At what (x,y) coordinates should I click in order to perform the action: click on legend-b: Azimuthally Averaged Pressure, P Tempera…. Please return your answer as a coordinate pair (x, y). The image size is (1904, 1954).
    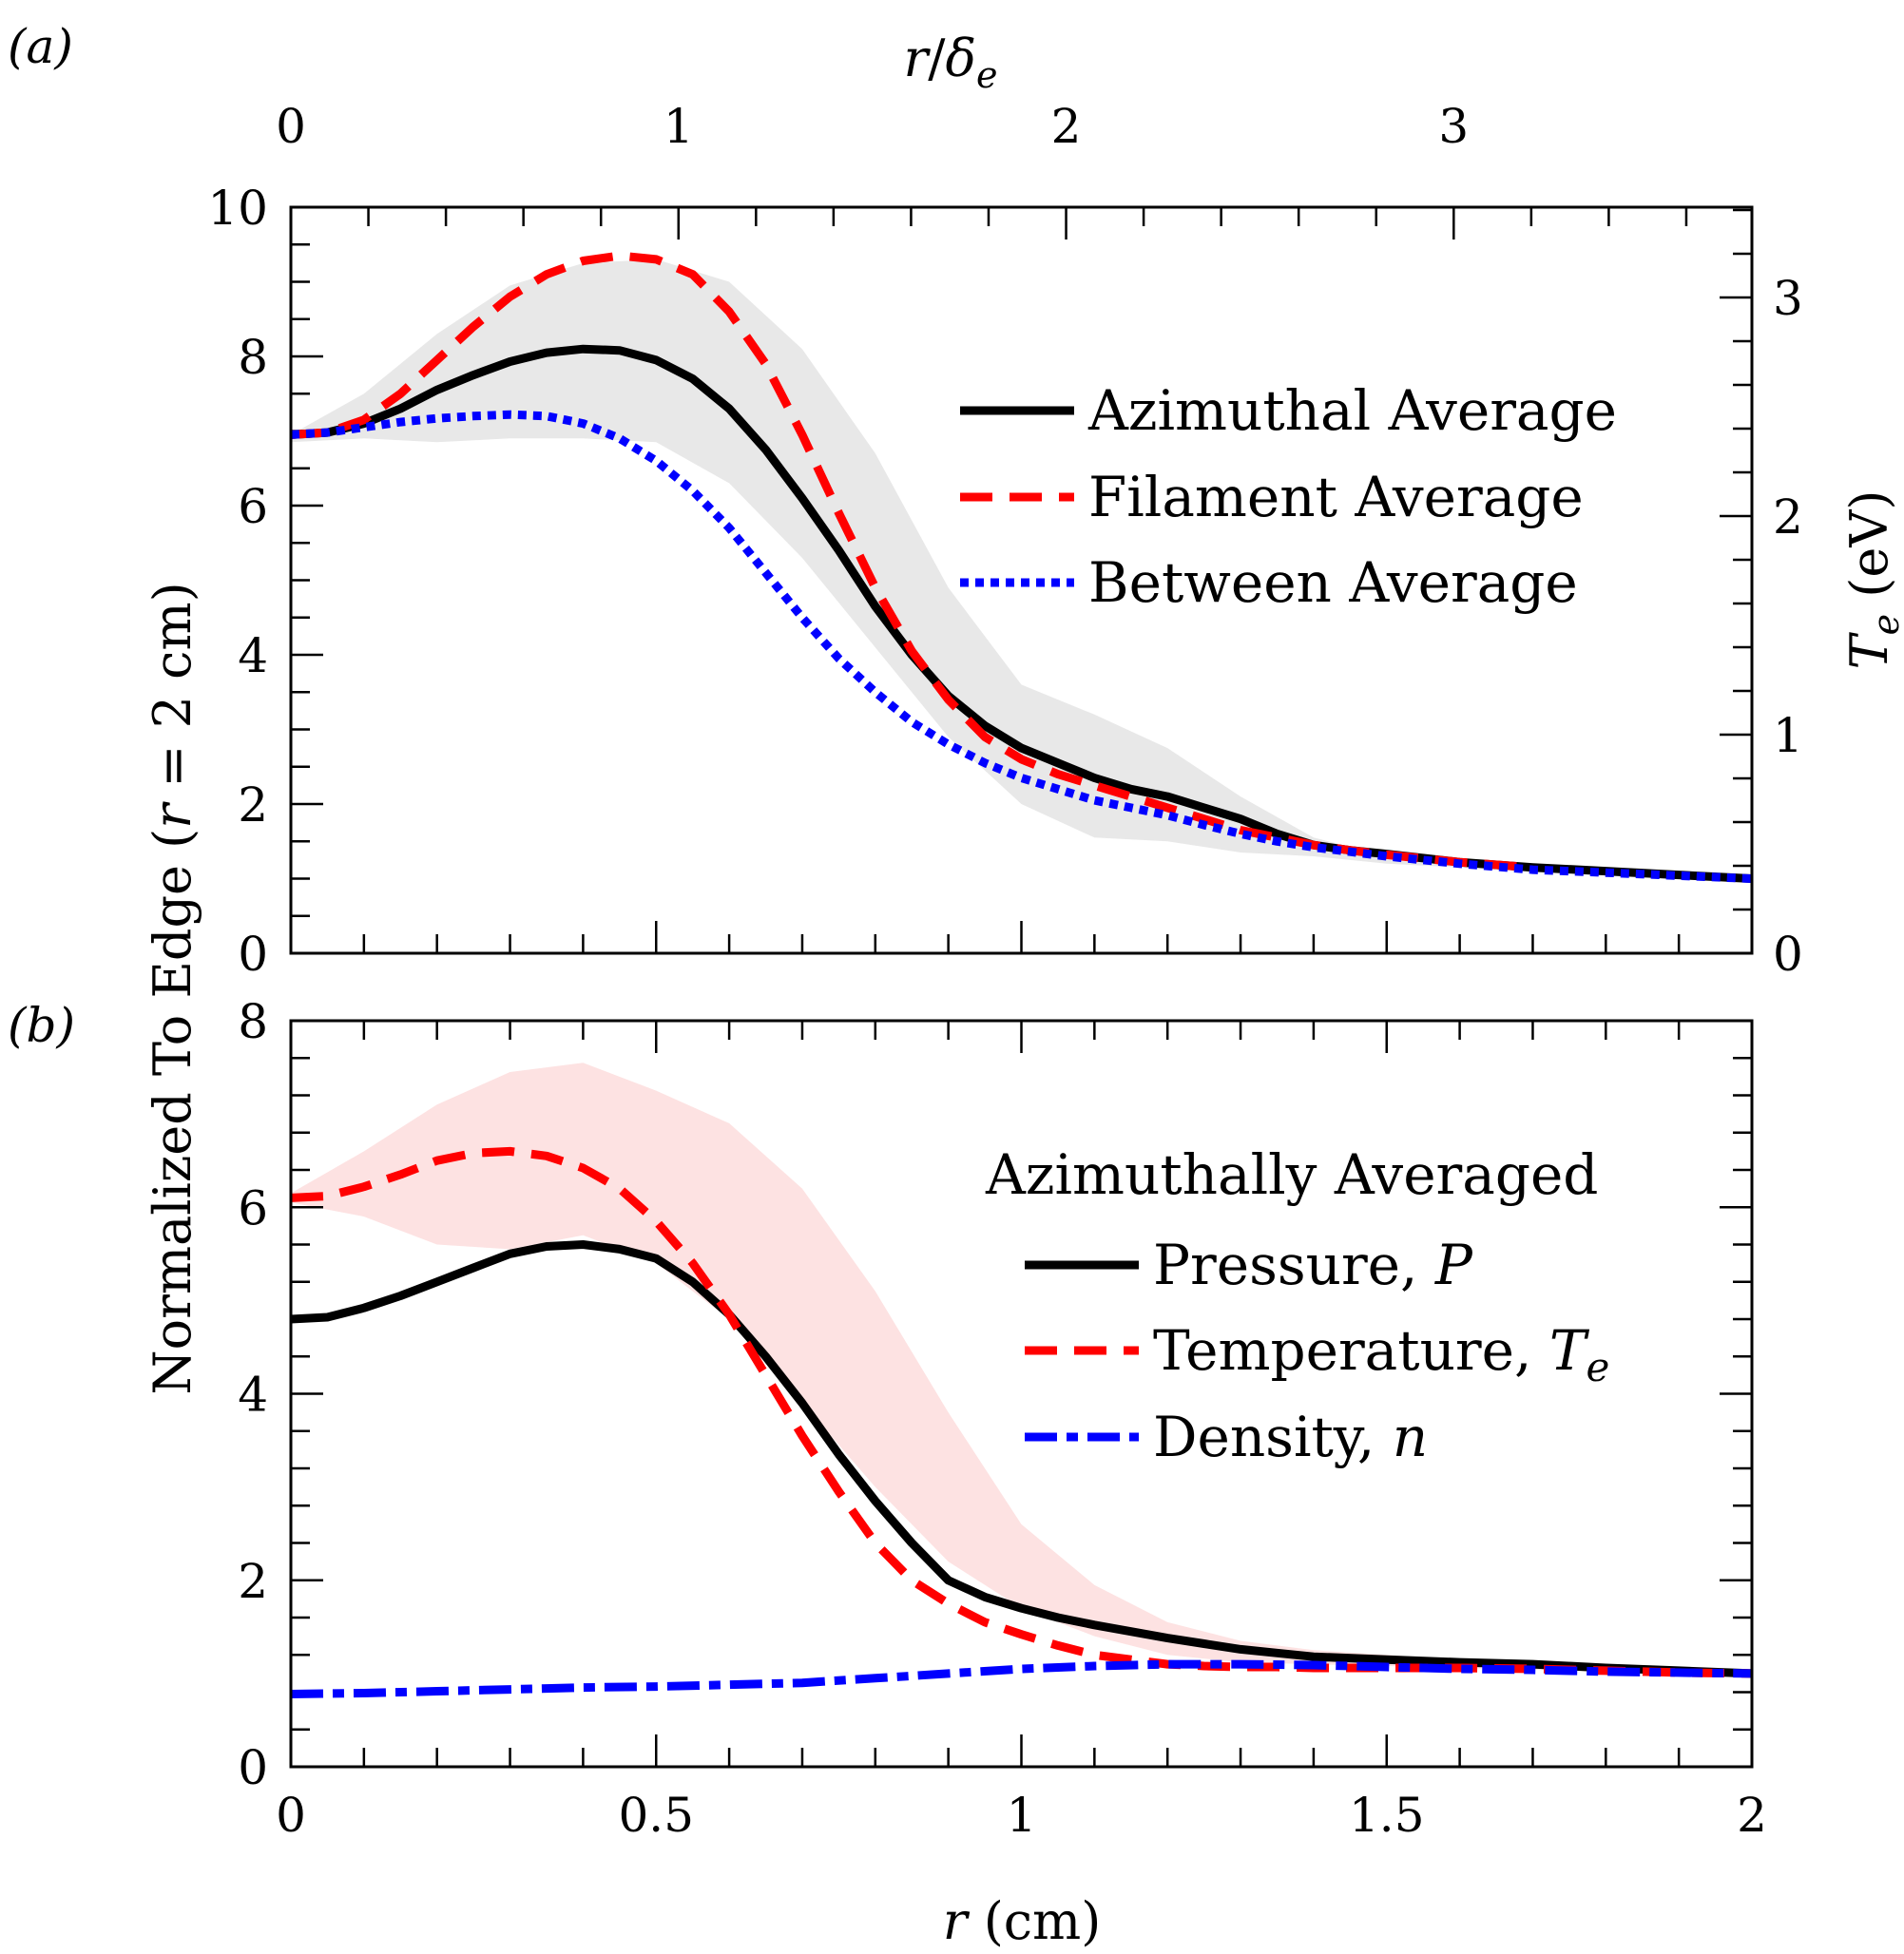
    Looking at the image, I should click on (1297, 1305).